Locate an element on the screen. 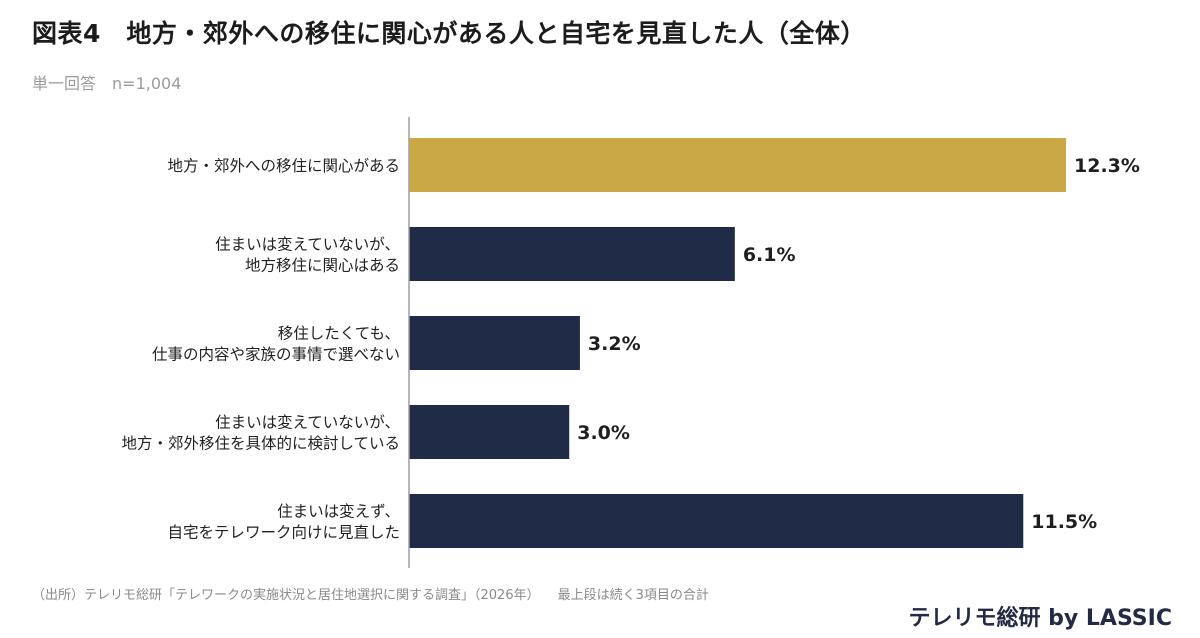  category-label-2-0: 移住したくても、 is located at coordinates (339, 334).